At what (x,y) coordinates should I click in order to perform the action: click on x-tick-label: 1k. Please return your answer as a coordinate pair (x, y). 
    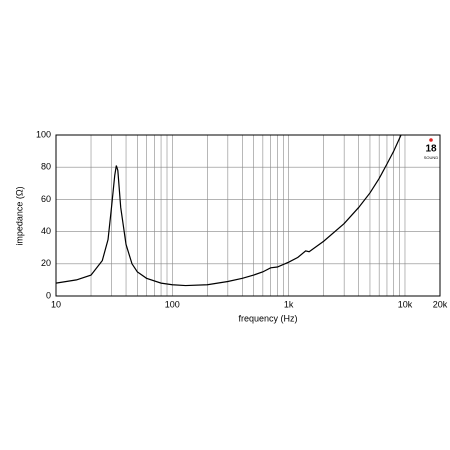
    Looking at the image, I should click on (289, 304).